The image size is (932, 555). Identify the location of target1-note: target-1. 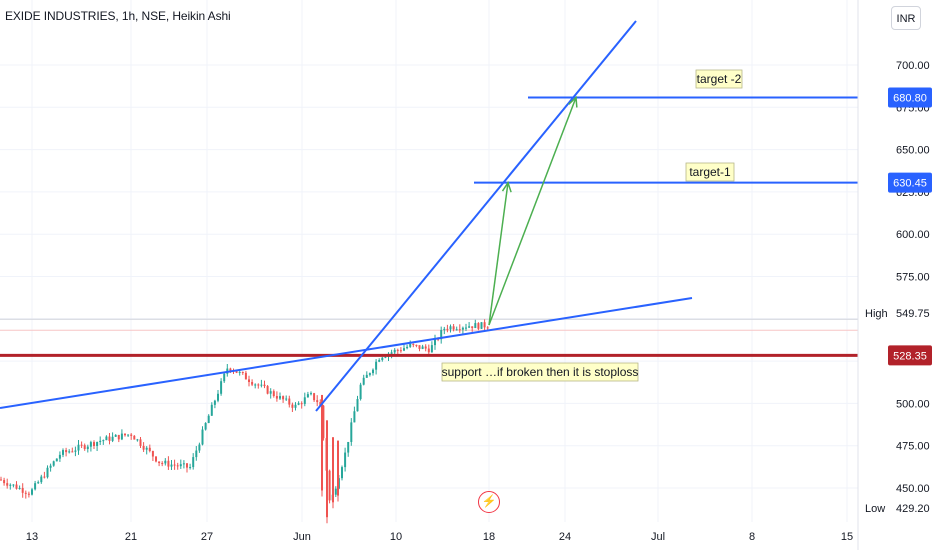
(710, 172).